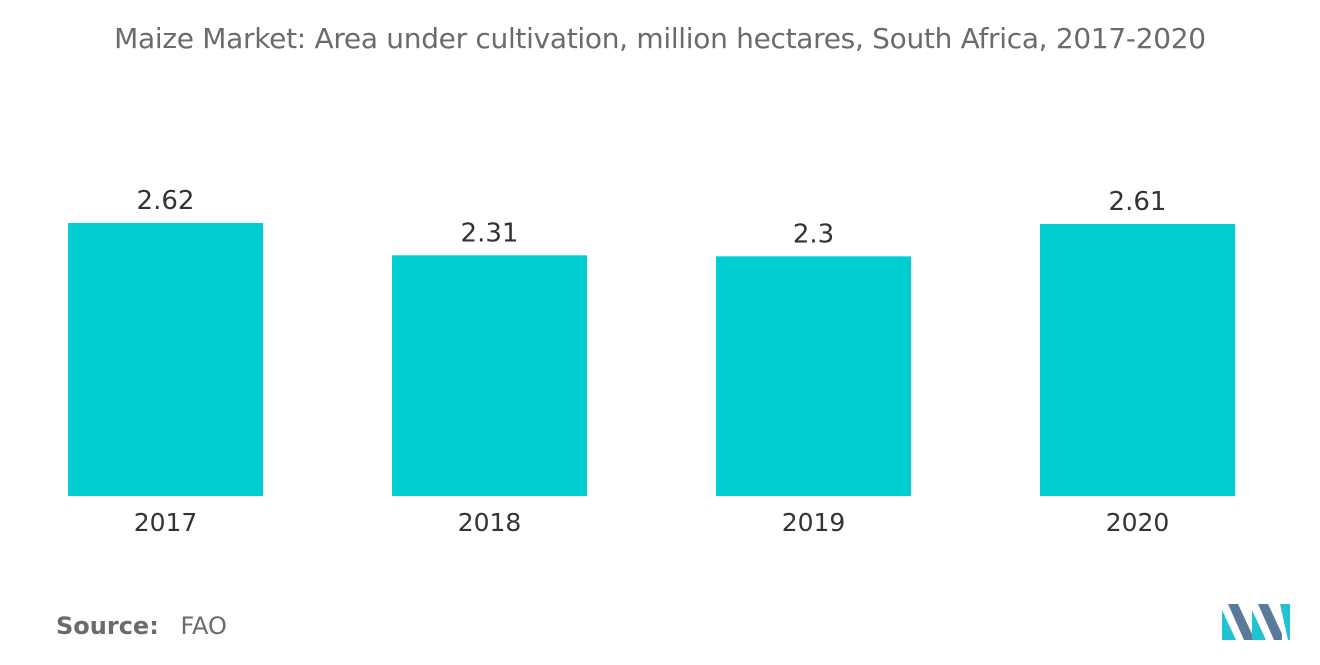  Describe the element at coordinates (166, 522) in the screenshot. I see `category-label-2017: 2017` at that location.